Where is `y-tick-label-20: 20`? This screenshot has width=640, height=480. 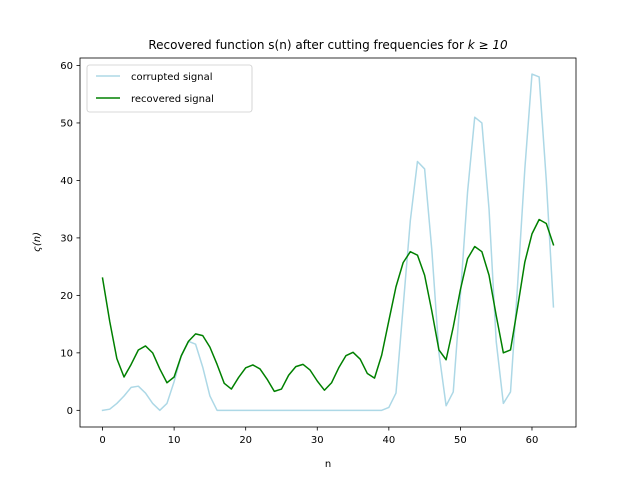 y-tick-label-20: 20 is located at coordinates (66, 296).